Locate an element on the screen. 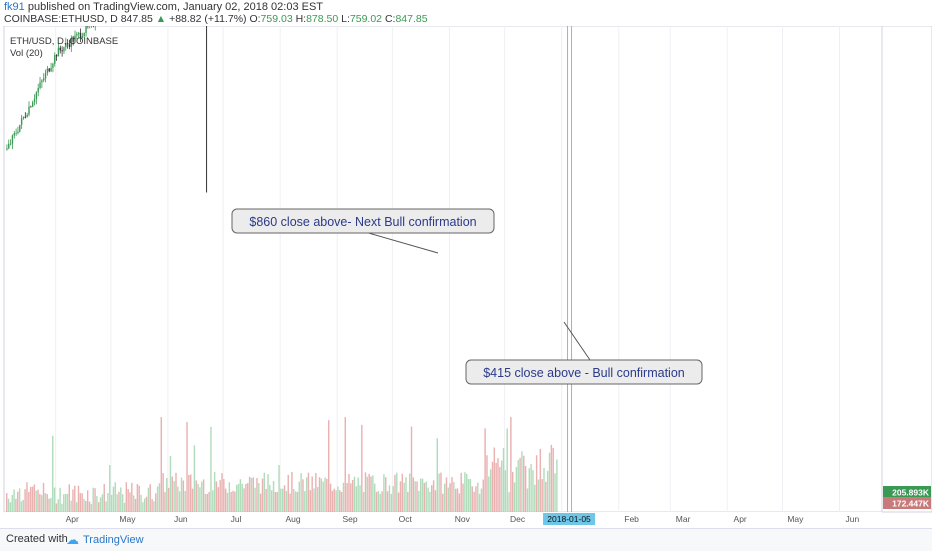  author-link: fk91 is located at coordinates (14, 7).